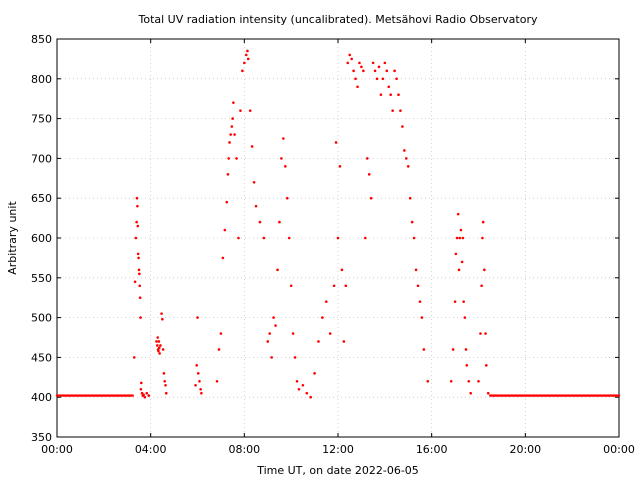  I want to click on x-tick-label: 20:00, so click(525, 449).